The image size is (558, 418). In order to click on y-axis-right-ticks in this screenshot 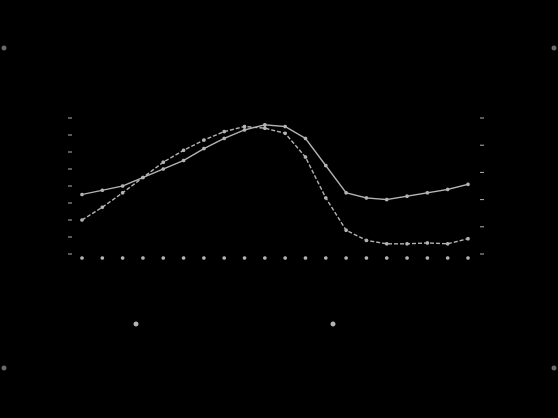, I will do `click(482, 186)`.